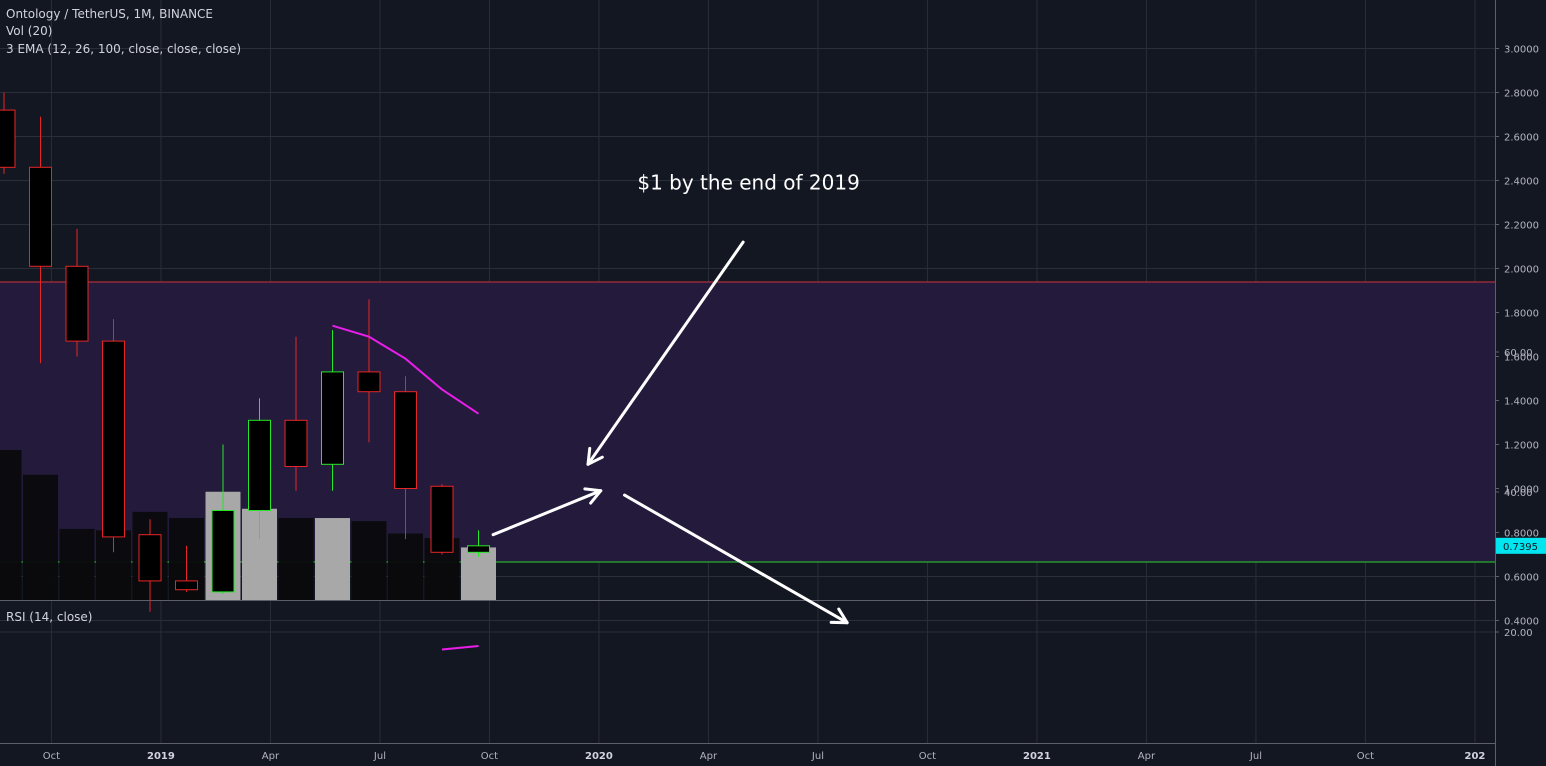  I want to click on price-tick-label: 1.2000, so click(1521, 446).